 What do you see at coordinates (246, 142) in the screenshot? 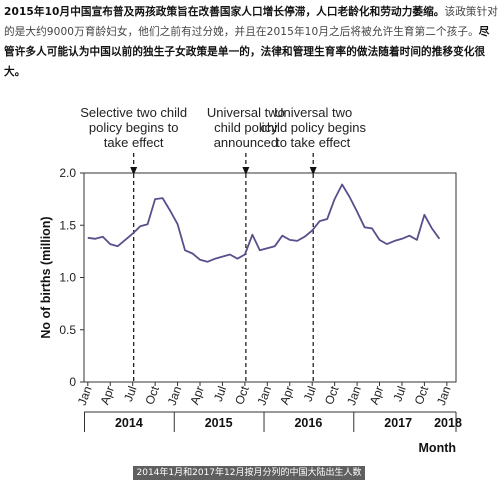
I see `annotation-text: announced` at bounding box center [246, 142].